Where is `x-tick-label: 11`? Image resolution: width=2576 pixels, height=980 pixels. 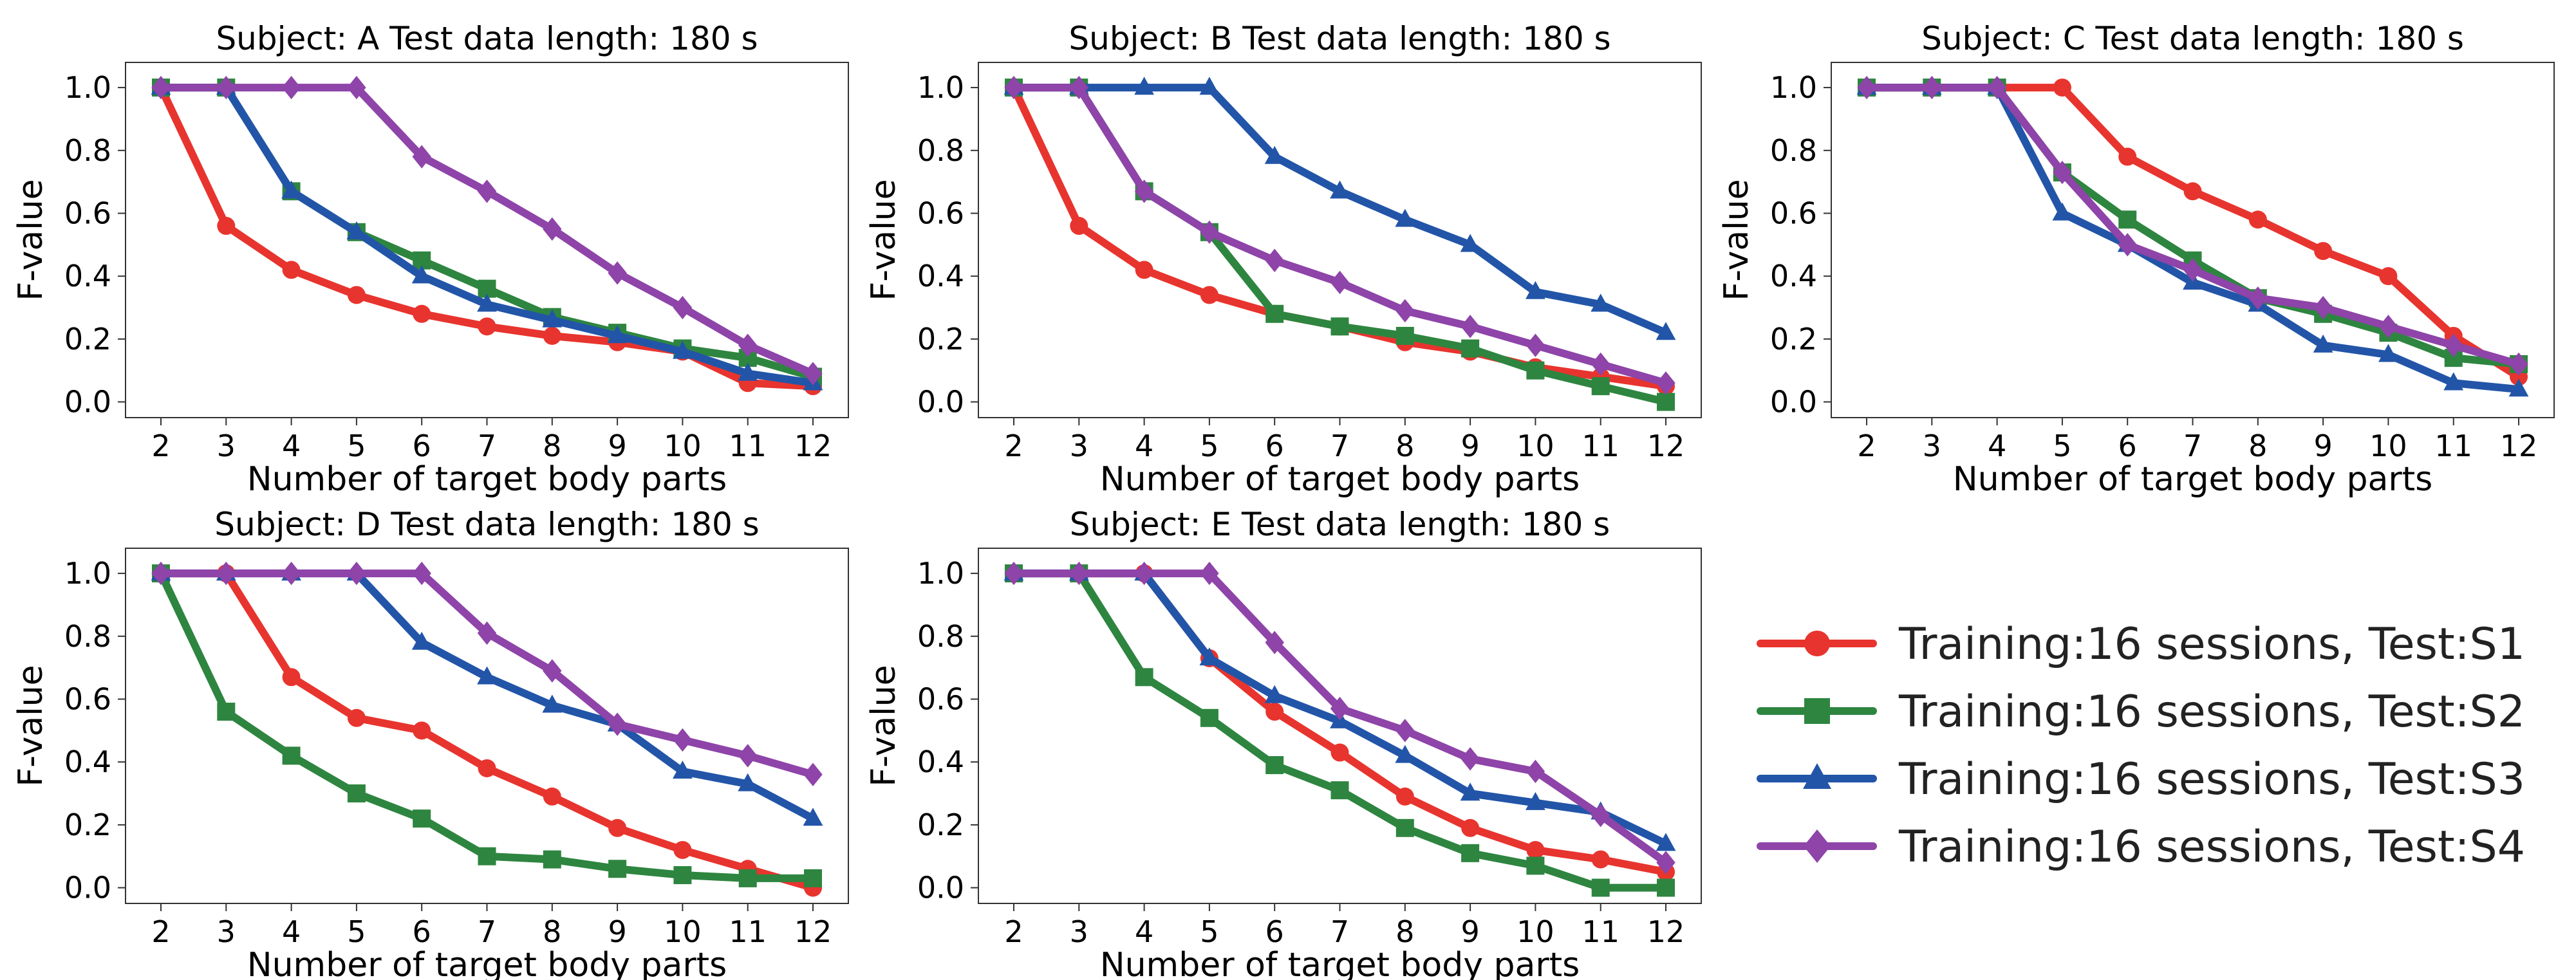
x-tick-label: 11 is located at coordinates (2453, 446).